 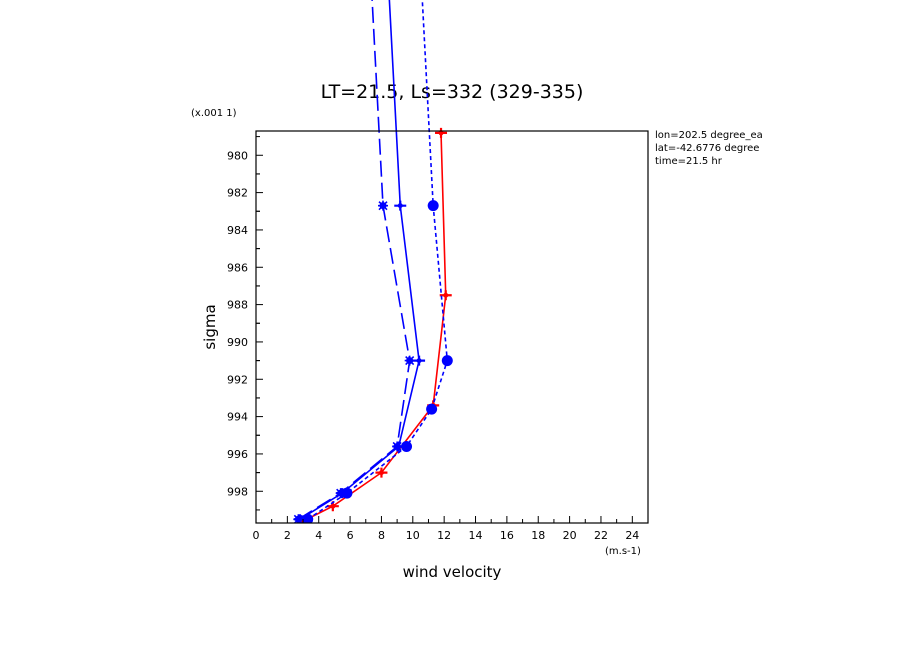 I want to click on x-tick-label: 6, so click(x=350, y=535).